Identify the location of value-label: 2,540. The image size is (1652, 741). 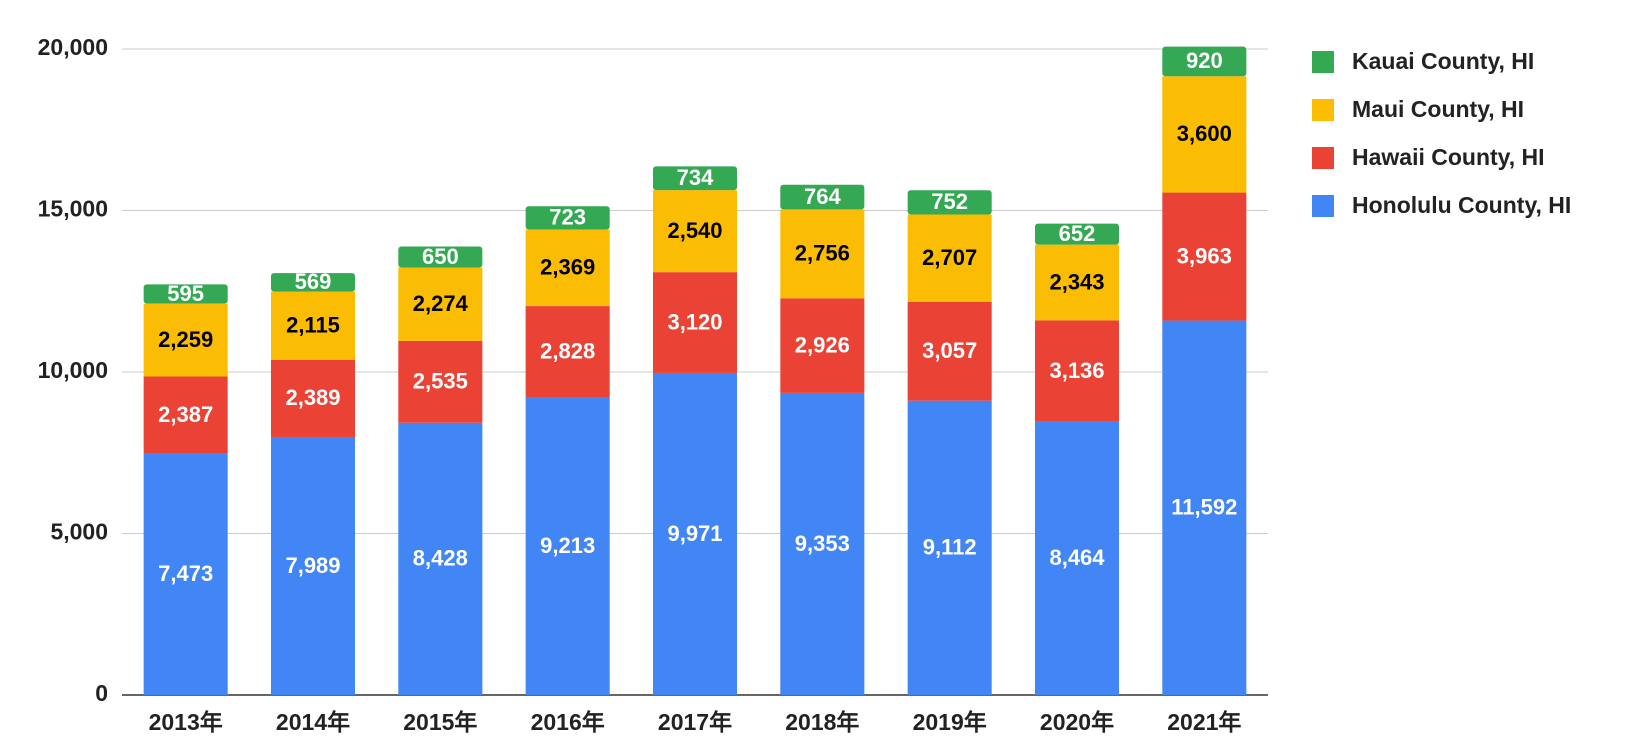
(694, 230).